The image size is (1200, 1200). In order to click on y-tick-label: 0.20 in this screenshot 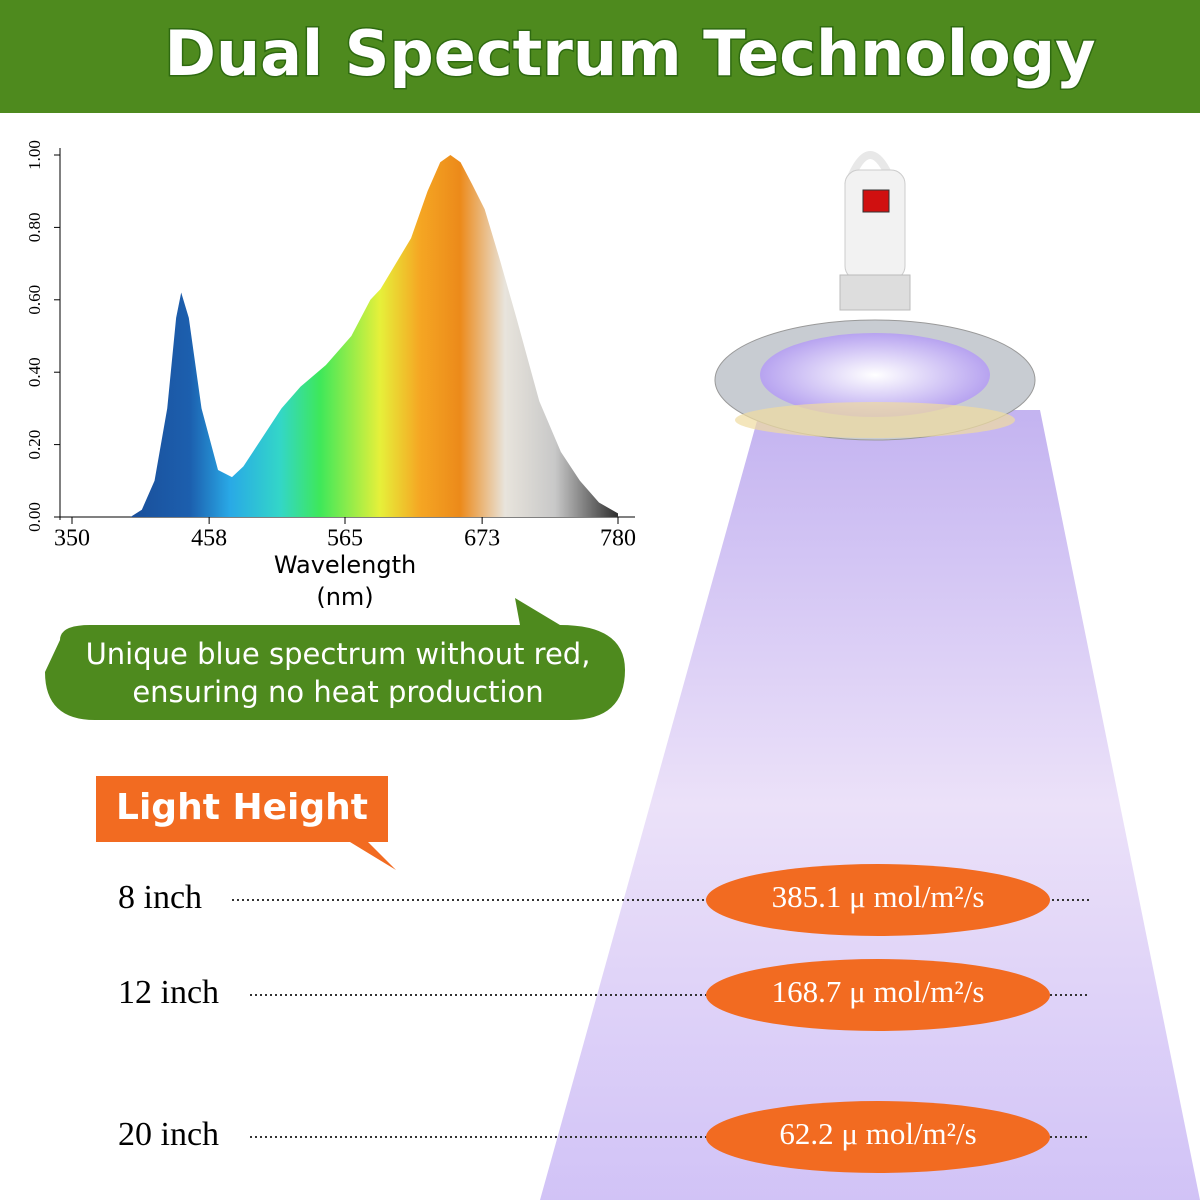, I will do `click(34, 445)`.